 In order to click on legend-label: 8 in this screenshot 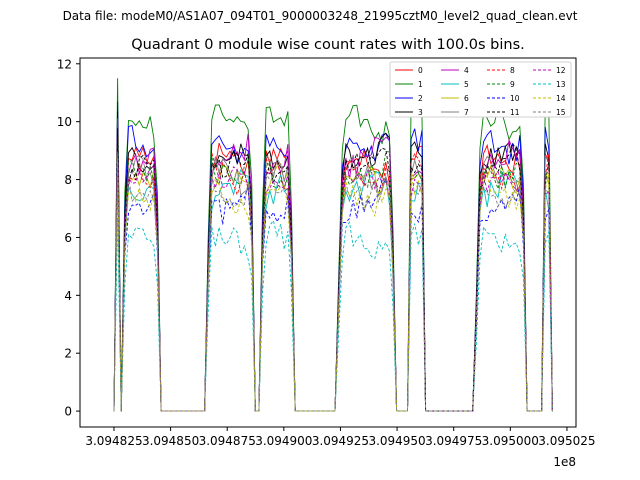, I will do `click(512, 70)`.